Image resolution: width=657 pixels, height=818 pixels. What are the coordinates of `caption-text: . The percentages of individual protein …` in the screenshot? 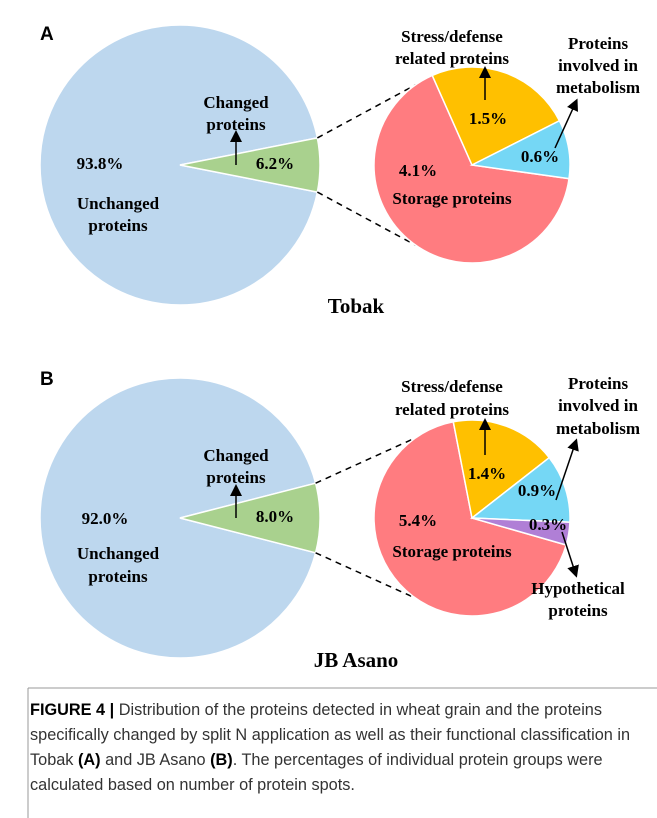 It's located at (316, 772).